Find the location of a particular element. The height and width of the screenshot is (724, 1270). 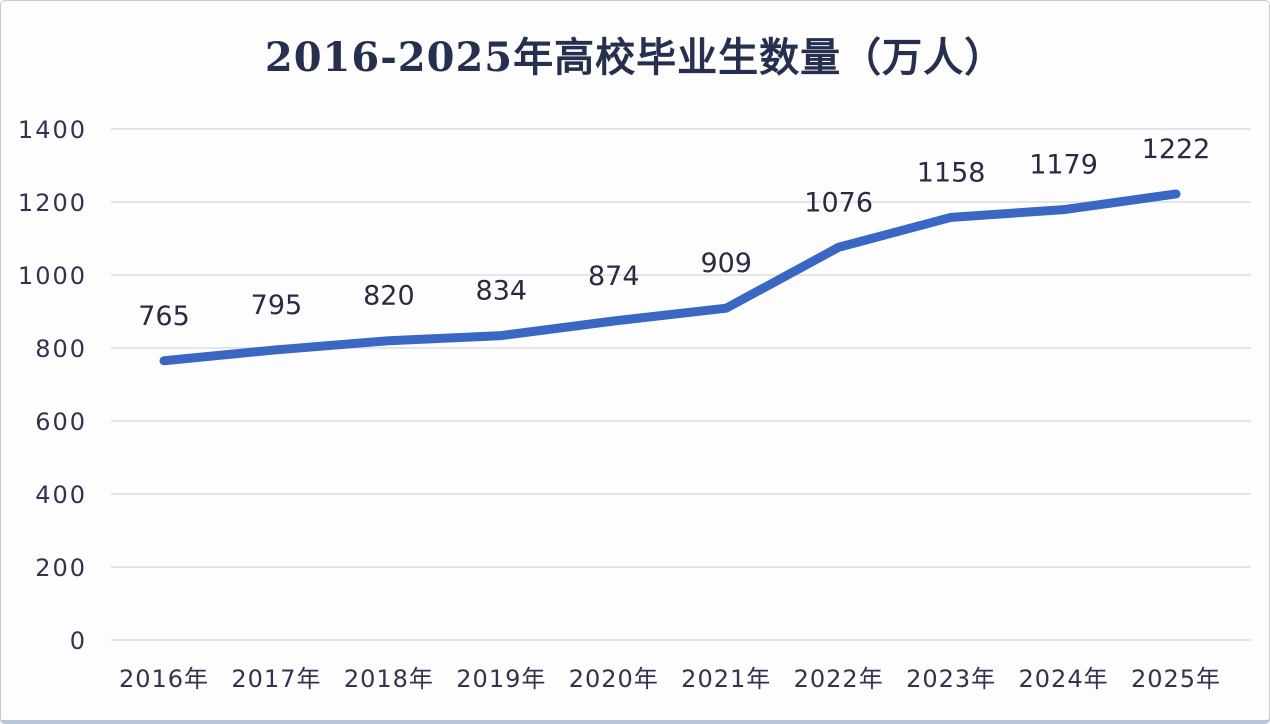

data-label: 834 is located at coordinates (502, 291).